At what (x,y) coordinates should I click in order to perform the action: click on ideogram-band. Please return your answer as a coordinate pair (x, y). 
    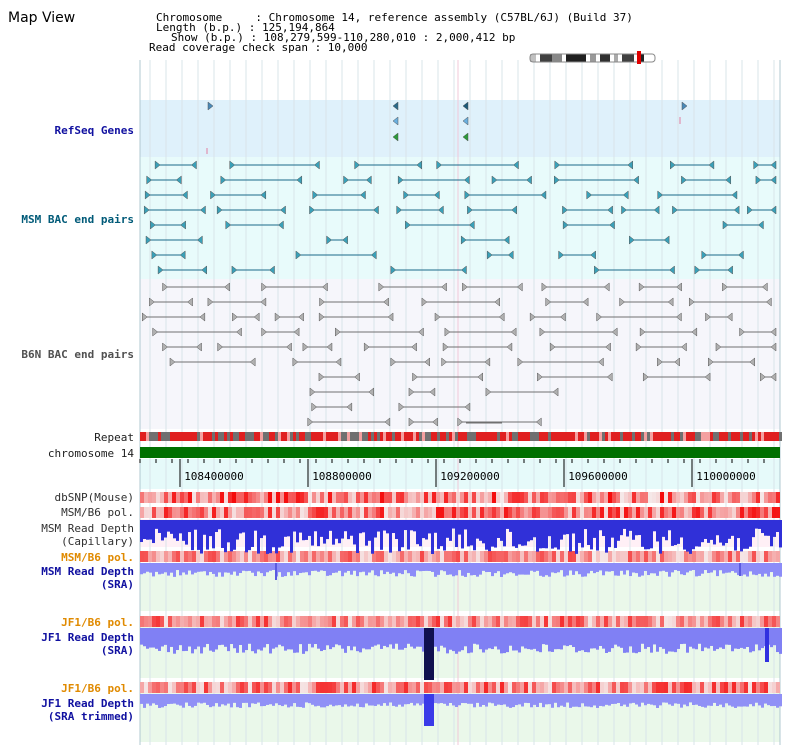
    Looking at the image, I should click on (547, 58).